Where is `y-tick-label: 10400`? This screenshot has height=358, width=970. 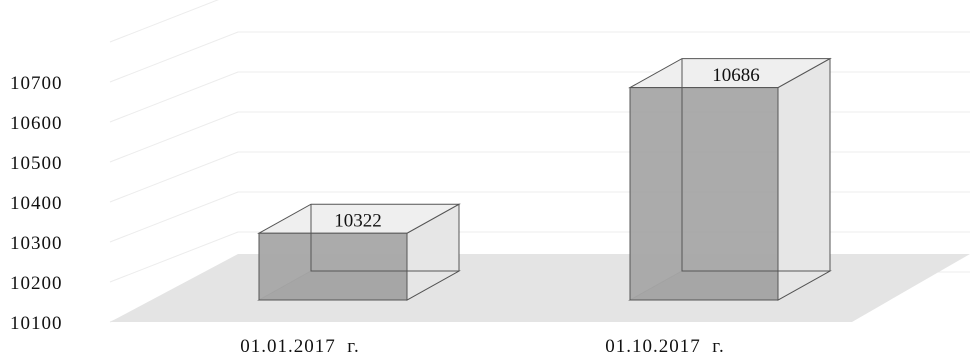 y-tick-label: 10400 is located at coordinates (36, 203).